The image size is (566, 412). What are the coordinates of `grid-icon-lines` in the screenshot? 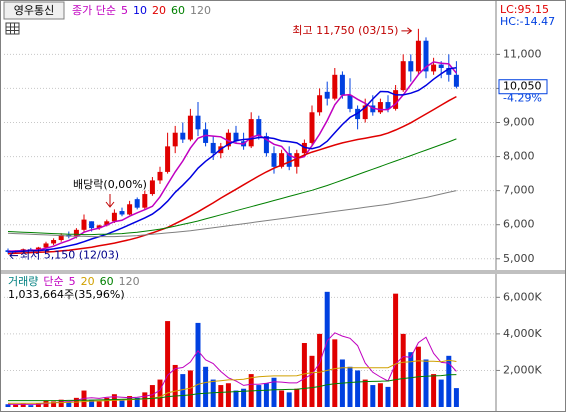 It's located at (12, 28).